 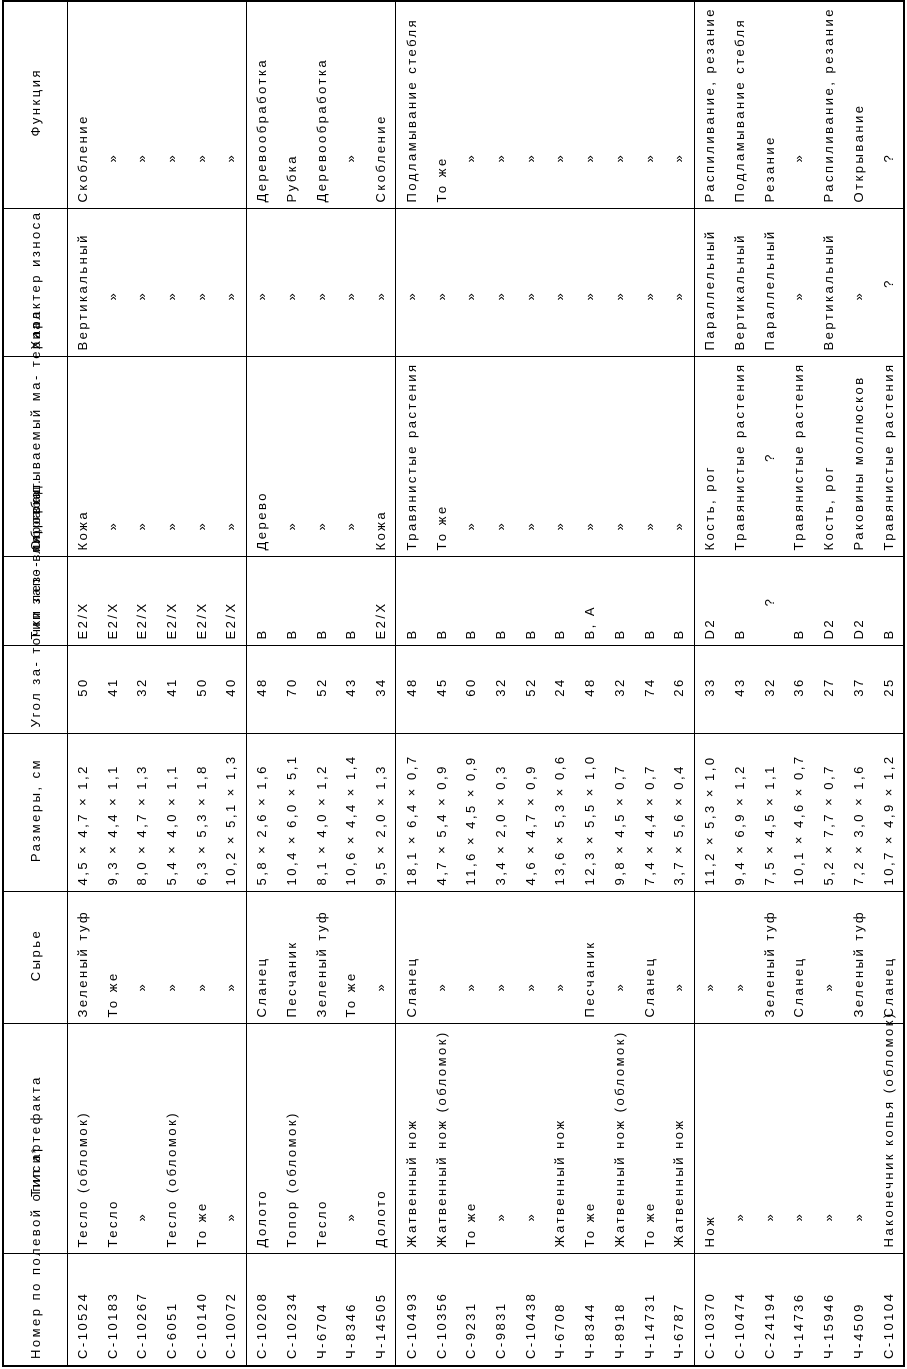 I want to click on table-cell: Рубка, so click(x=291, y=105).